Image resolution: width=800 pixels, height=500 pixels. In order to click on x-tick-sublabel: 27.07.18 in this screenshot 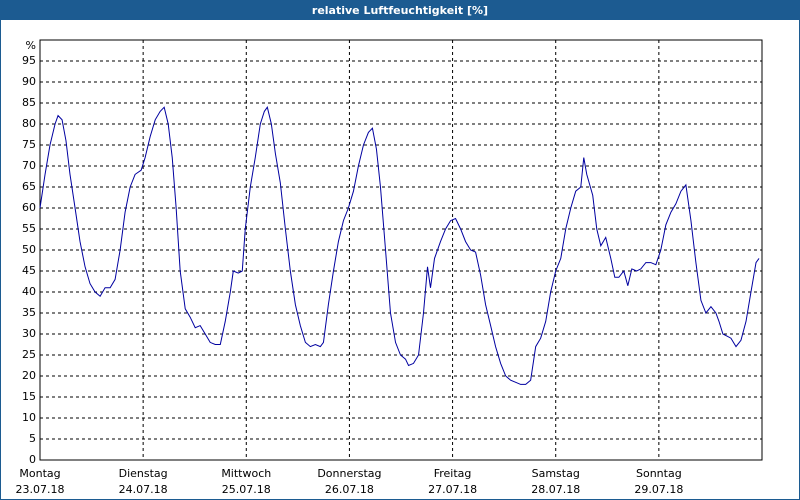, I will do `click(452, 489)`.